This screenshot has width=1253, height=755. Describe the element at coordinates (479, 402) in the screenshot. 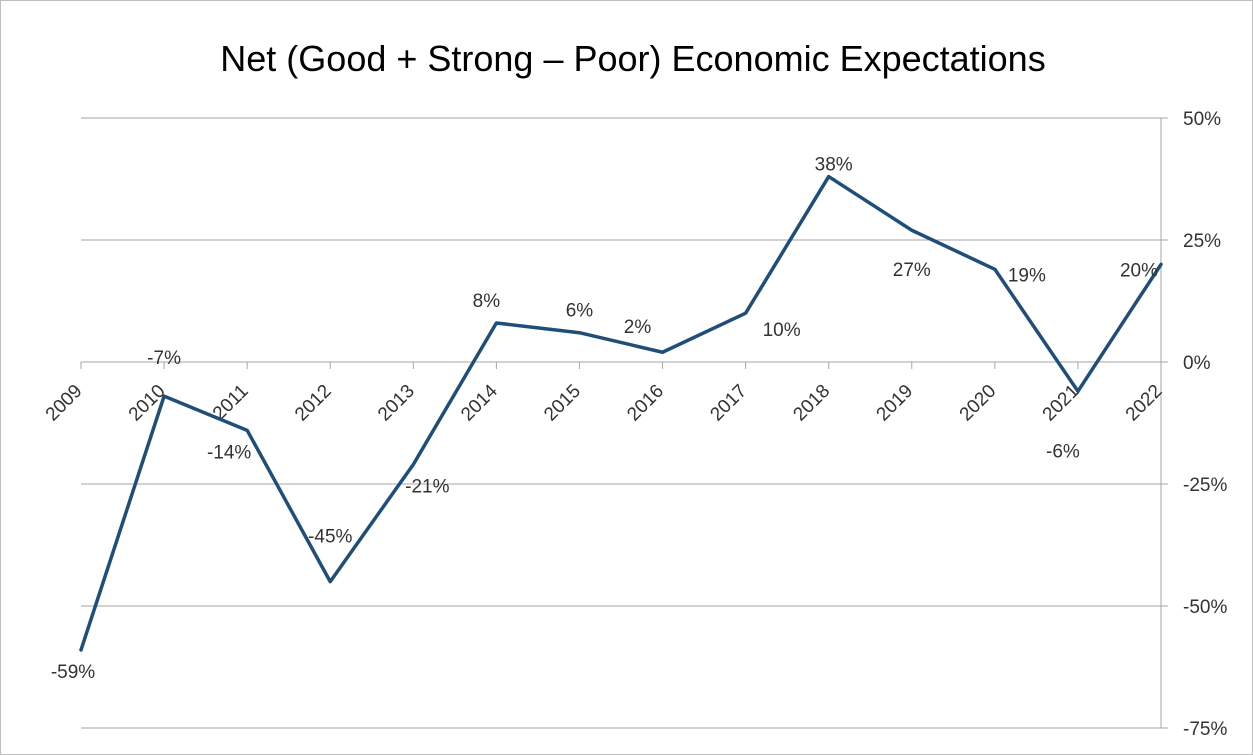

I see `x-tick-label: 2014` at that location.